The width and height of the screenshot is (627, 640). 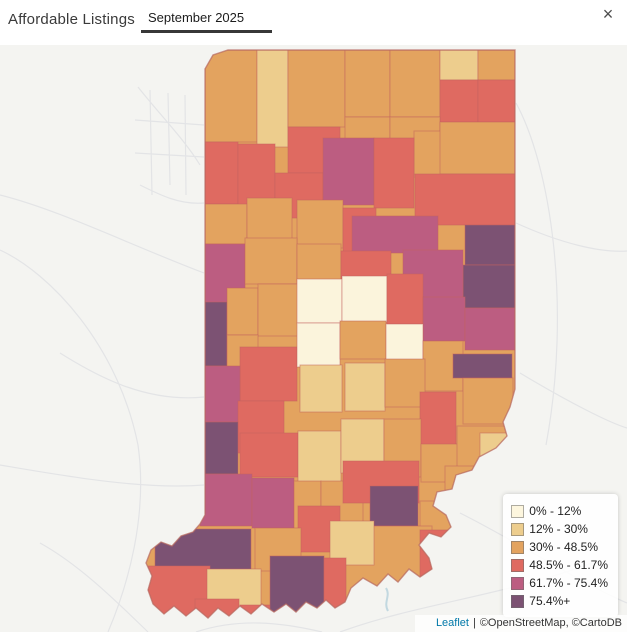 I want to click on close-icon: ×, so click(x=608, y=13).